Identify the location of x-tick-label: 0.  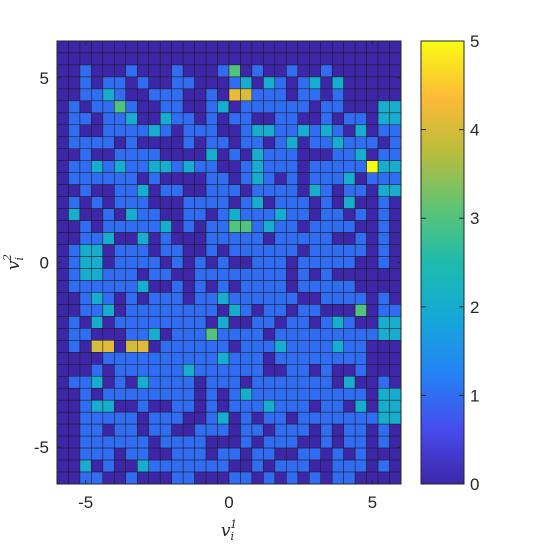
(228, 502).